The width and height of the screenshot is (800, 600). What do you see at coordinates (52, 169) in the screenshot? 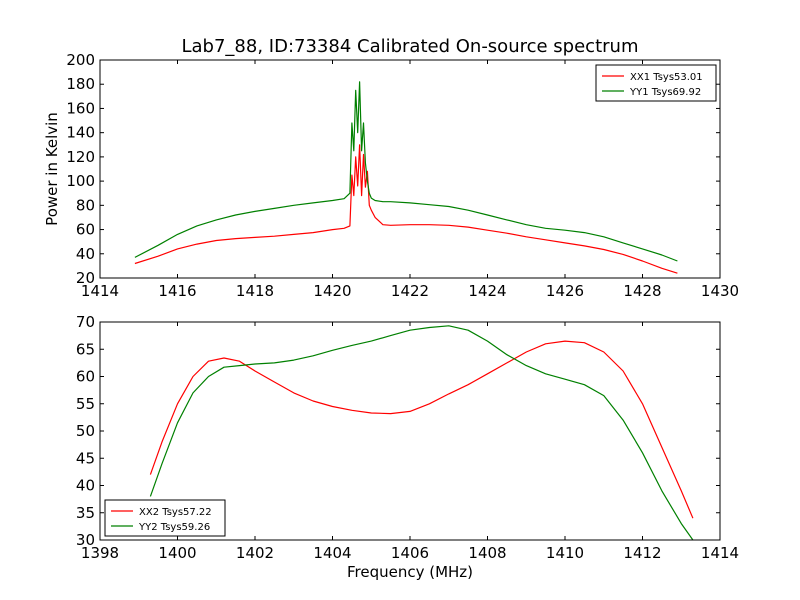
I see `y-axis-label: Power in Kelvin` at bounding box center [52, 169].